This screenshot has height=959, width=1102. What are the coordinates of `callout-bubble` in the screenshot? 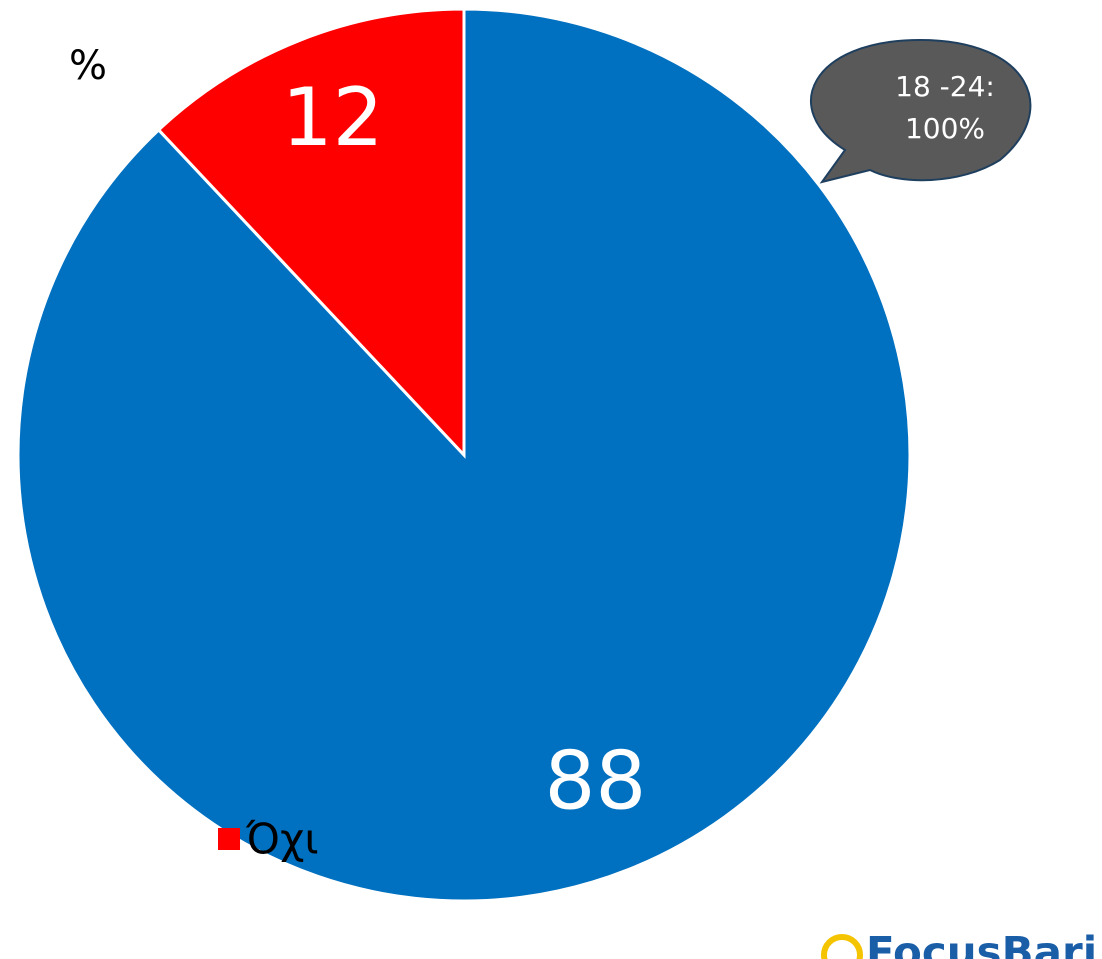 It's located at (921, 111).